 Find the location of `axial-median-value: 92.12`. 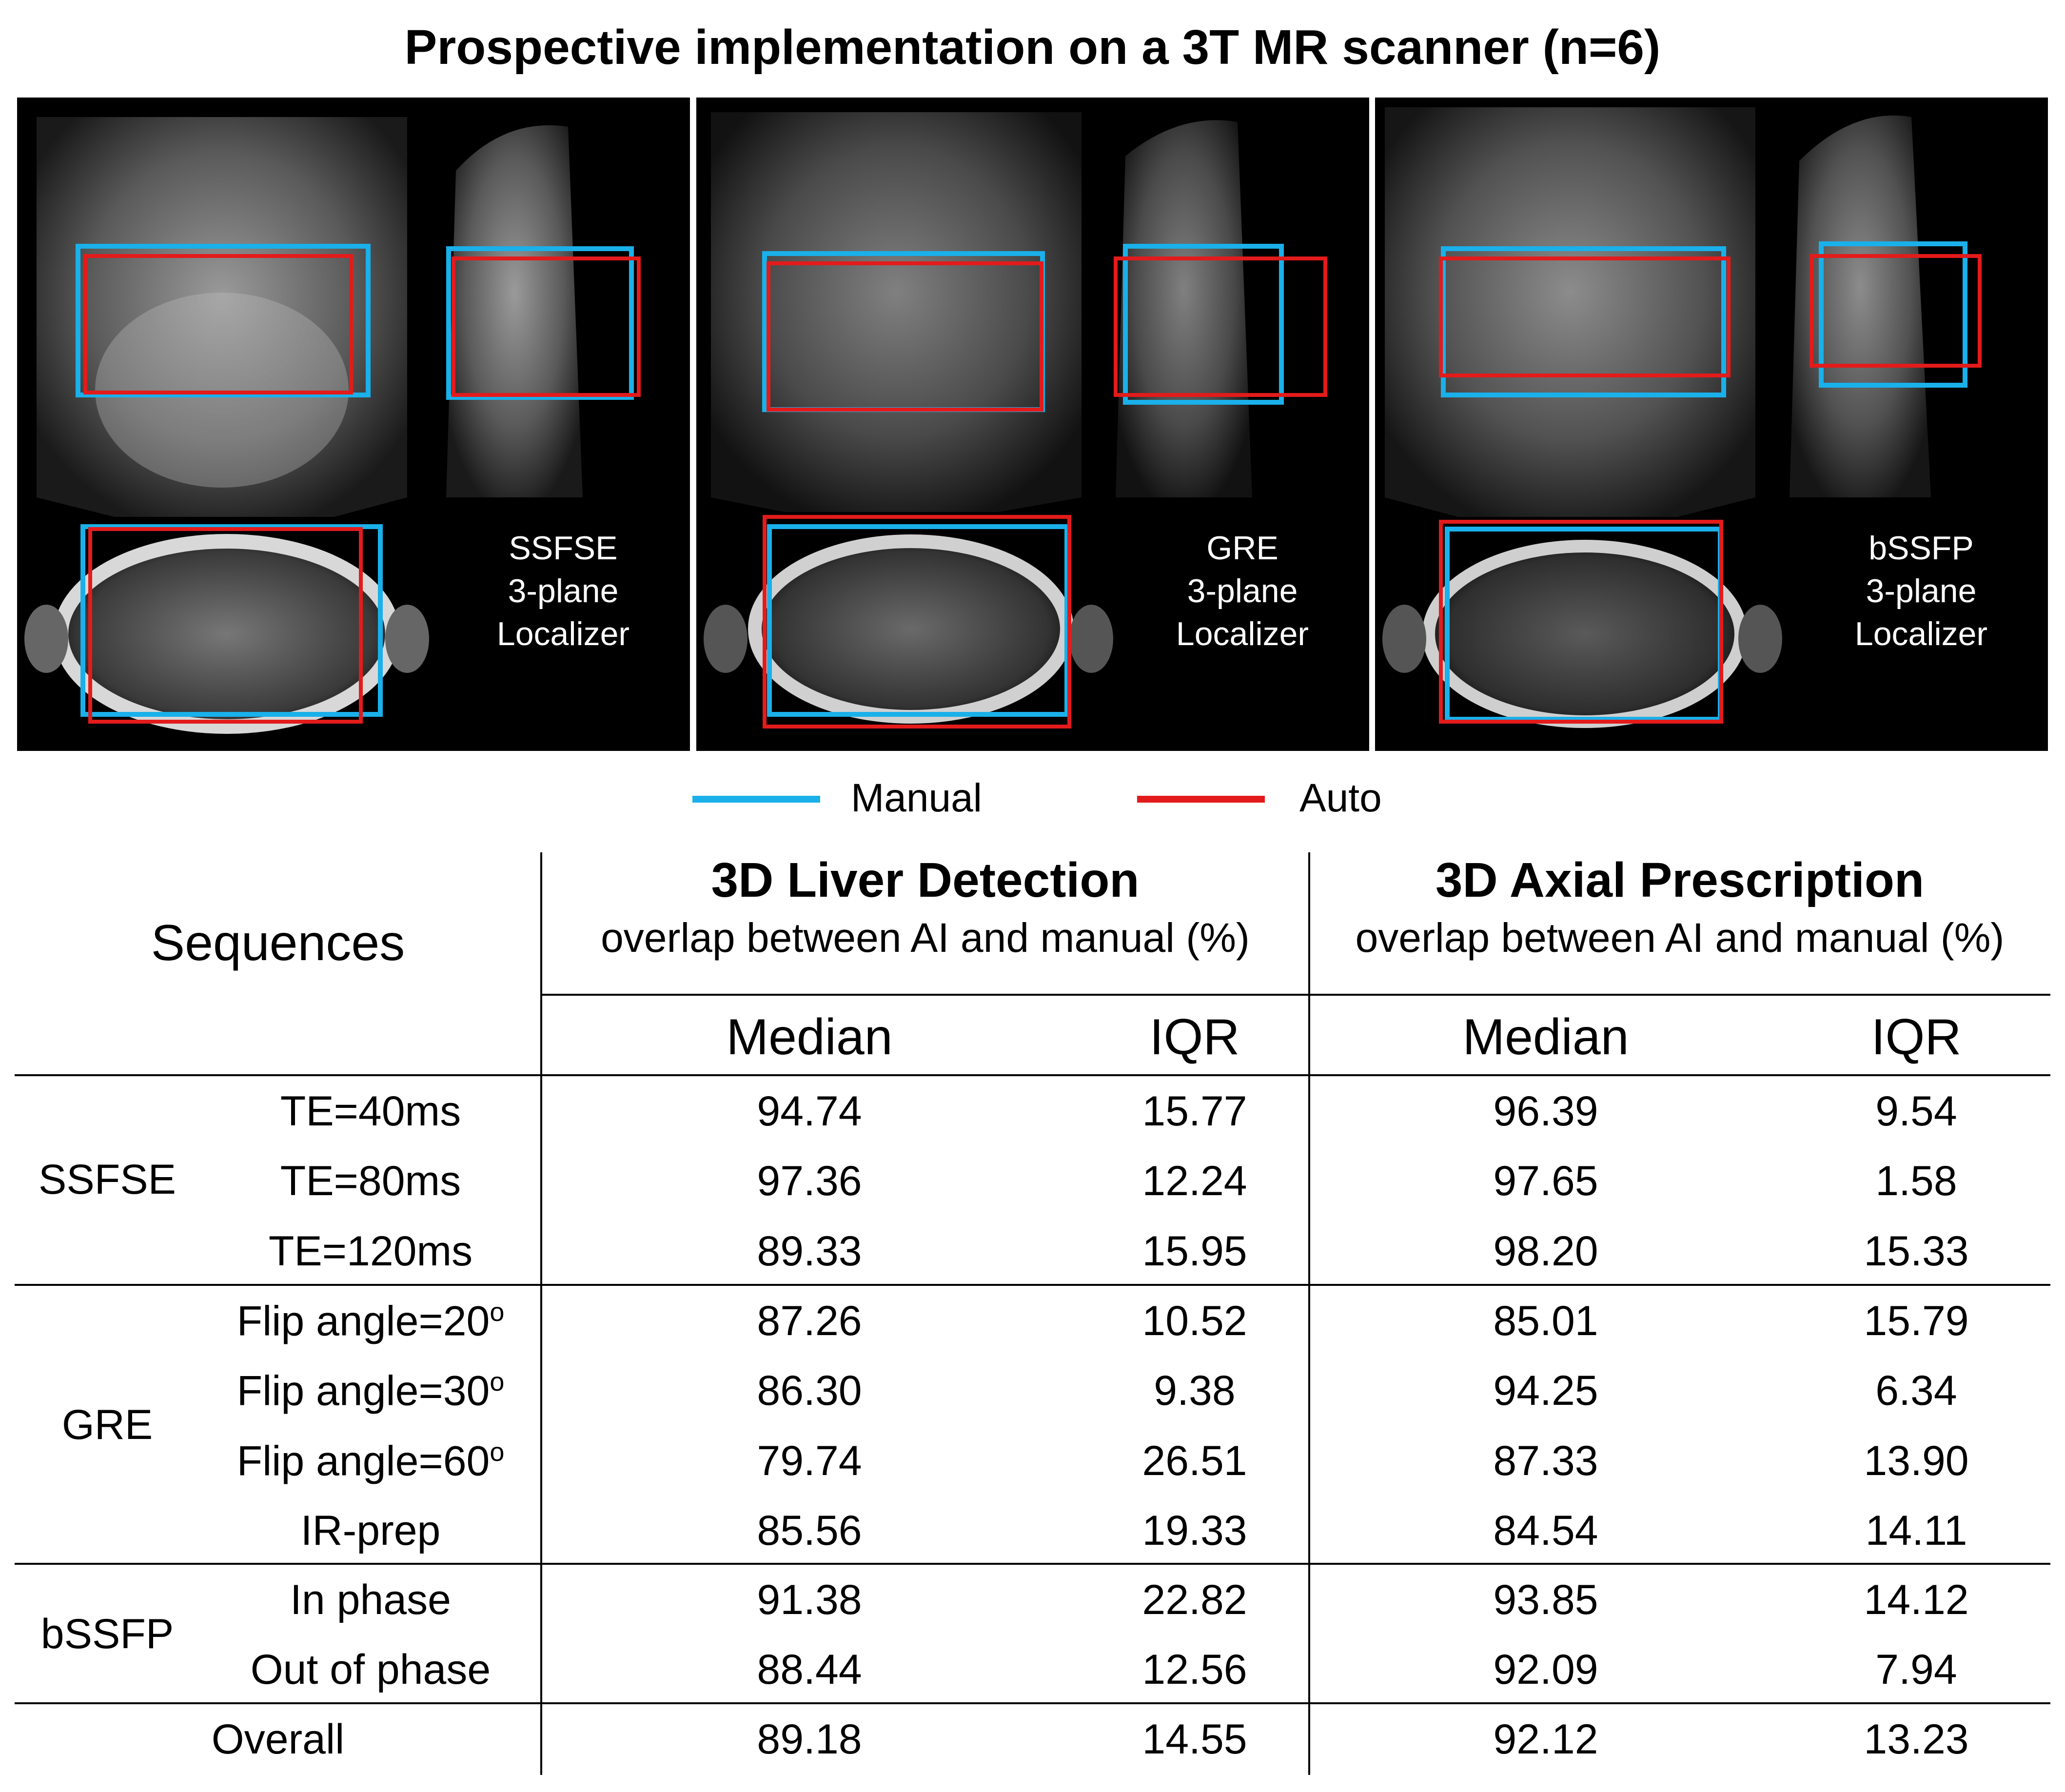

axial-median-value: 92.12 is located at coordinates (1545, 1739).